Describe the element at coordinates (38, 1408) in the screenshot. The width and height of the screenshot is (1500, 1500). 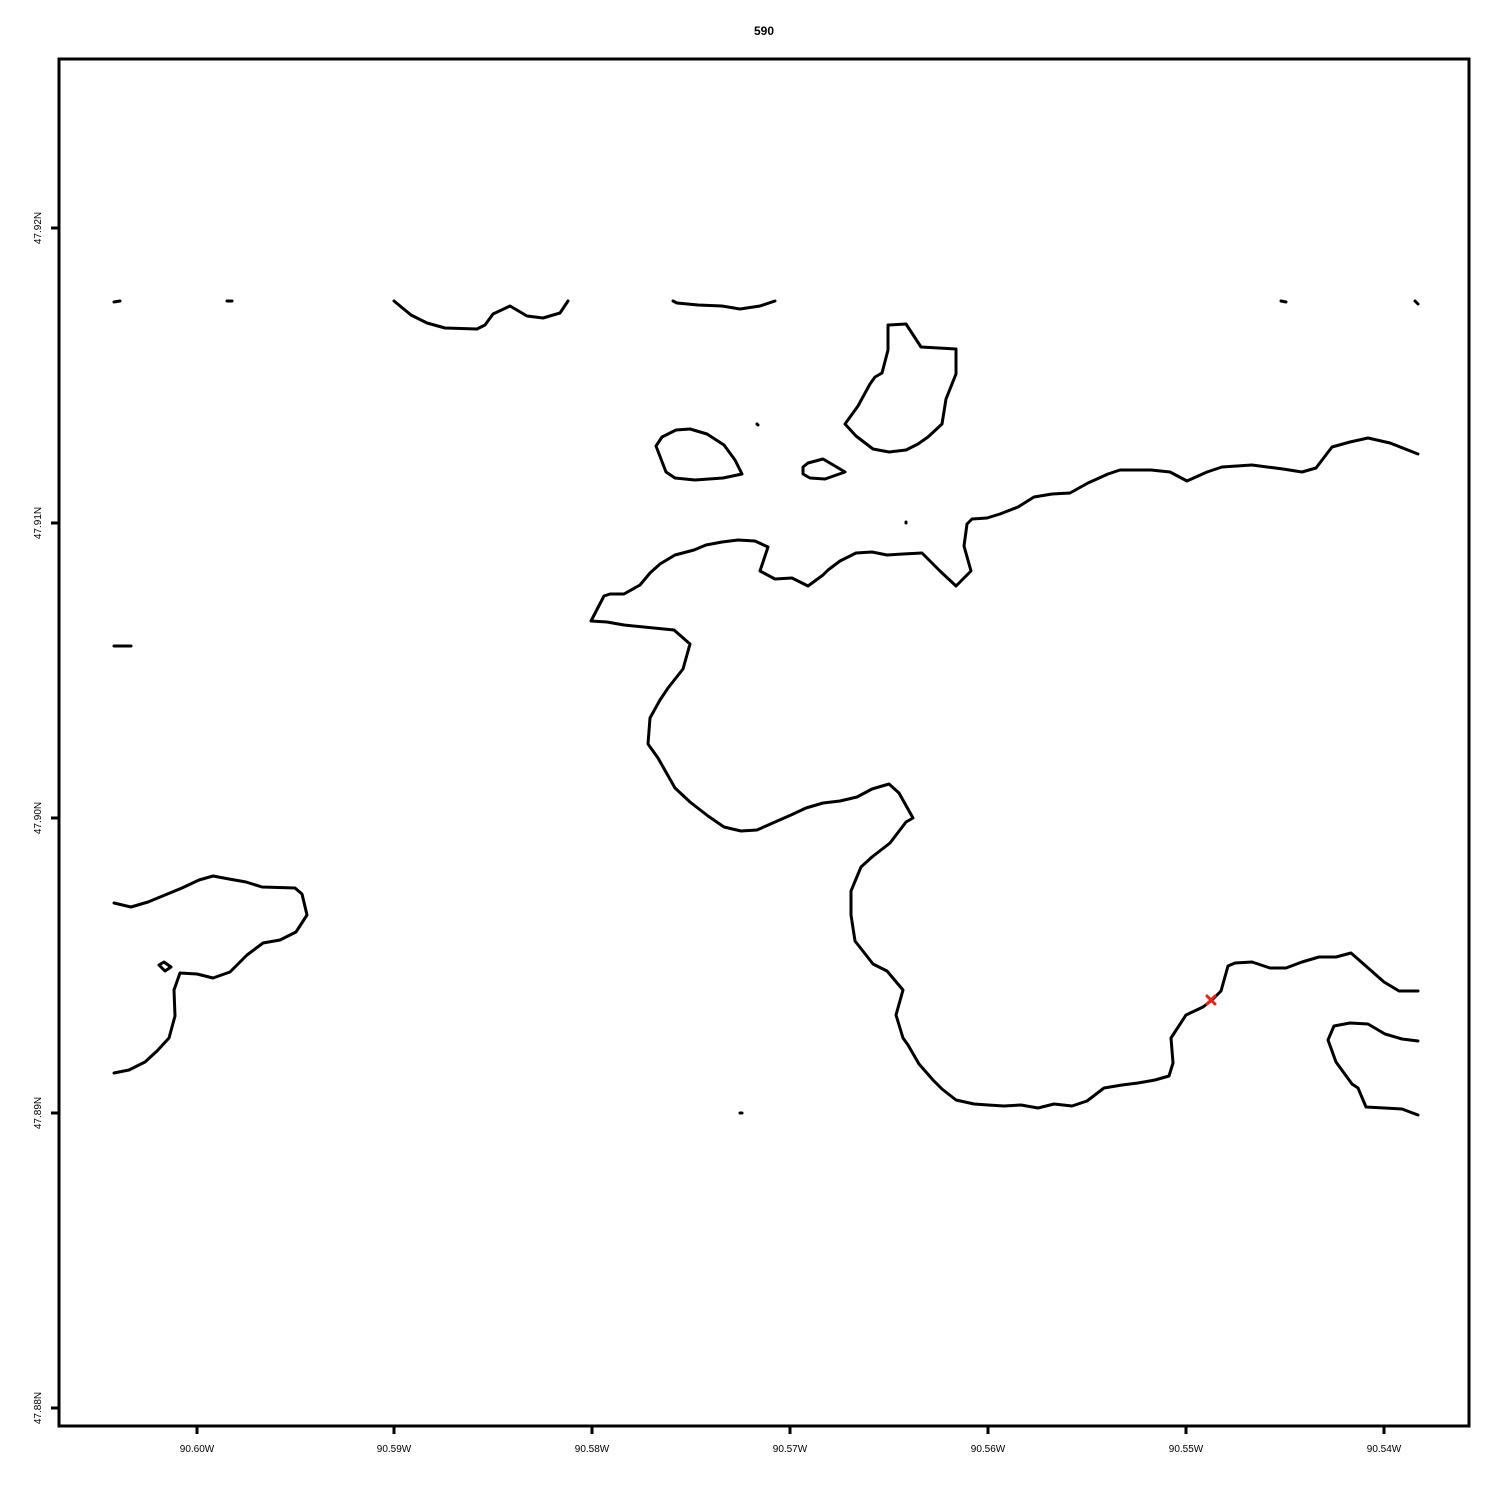
I see `y-tick-label: 47.88N` at that location.